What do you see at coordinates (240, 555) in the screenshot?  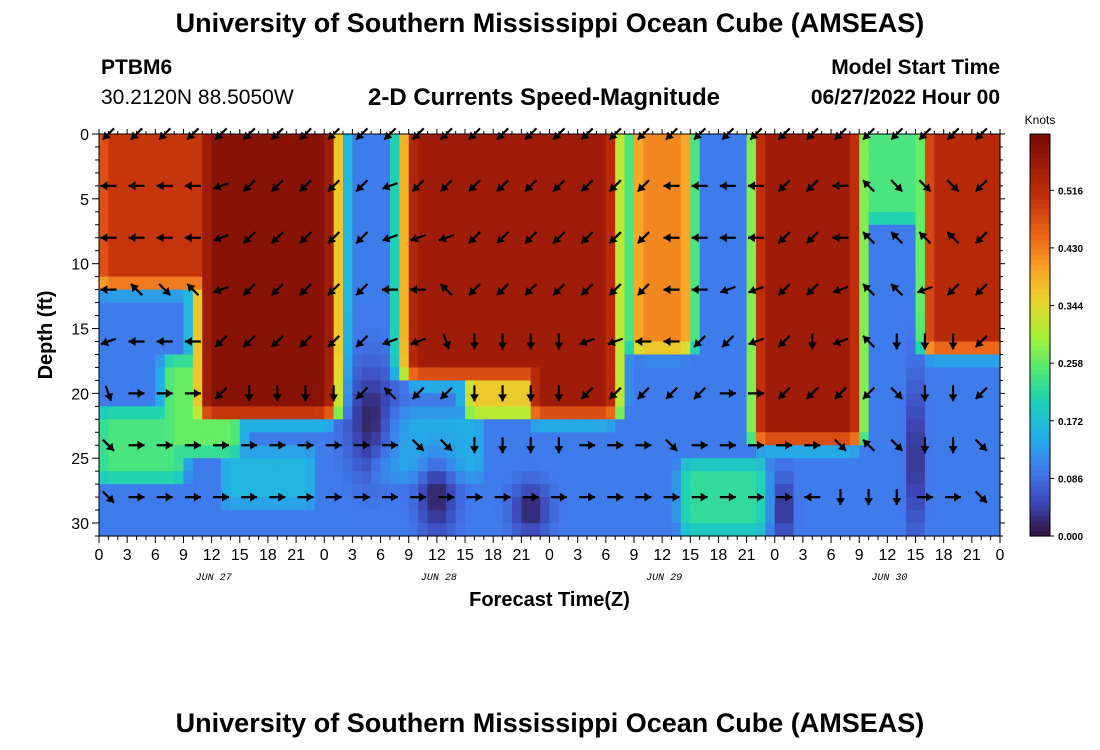 I see `x-tick-label: 15` at bounding box center [240, 555].